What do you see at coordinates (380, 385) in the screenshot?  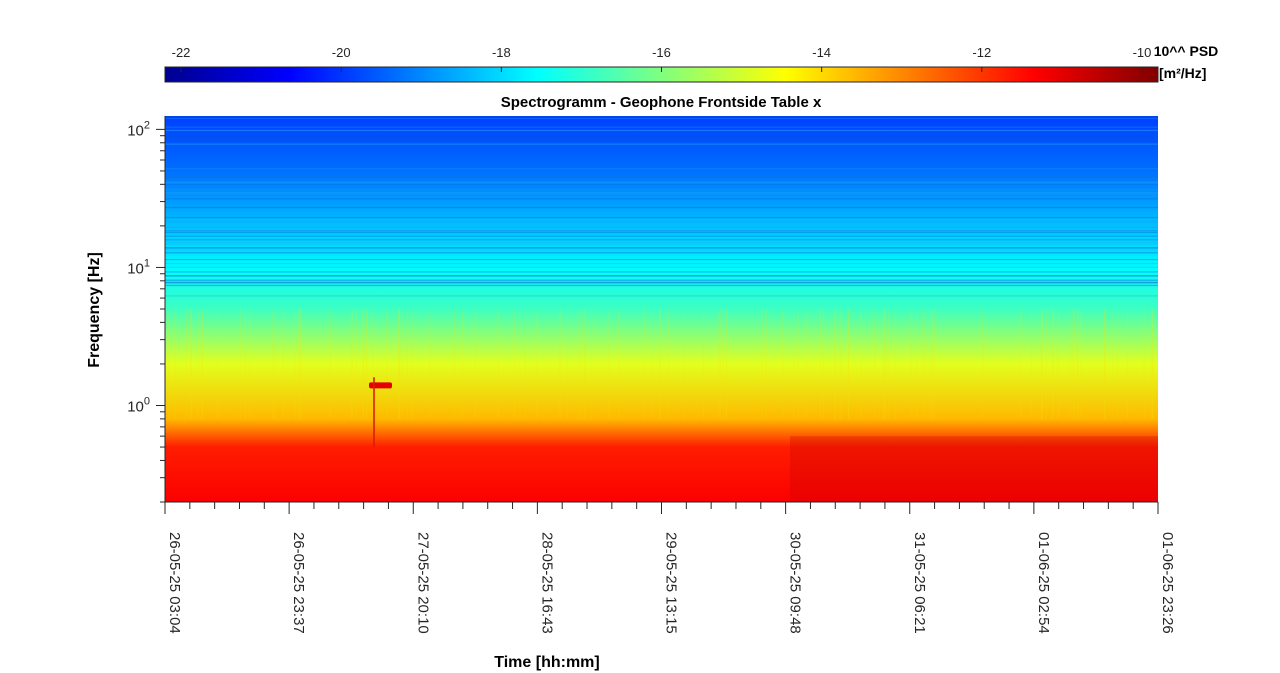 I see `event-mark` at bounding box center [380, 385].